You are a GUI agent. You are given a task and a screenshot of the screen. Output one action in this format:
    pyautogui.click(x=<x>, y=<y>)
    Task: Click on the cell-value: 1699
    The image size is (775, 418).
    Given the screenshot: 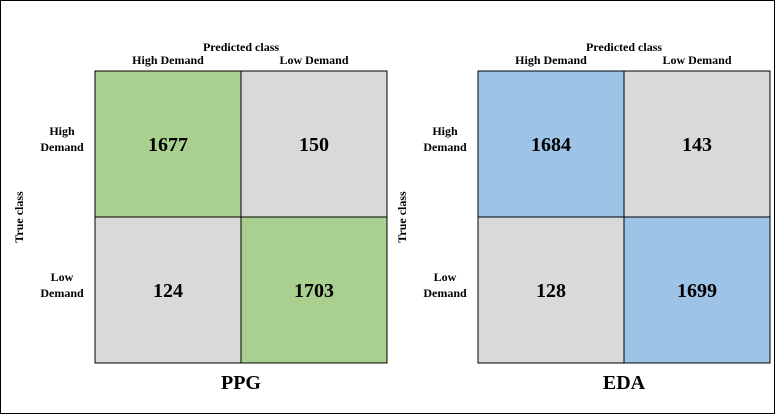 What is the action you would take?
    pyautogui.click(x=697, y=291)
    